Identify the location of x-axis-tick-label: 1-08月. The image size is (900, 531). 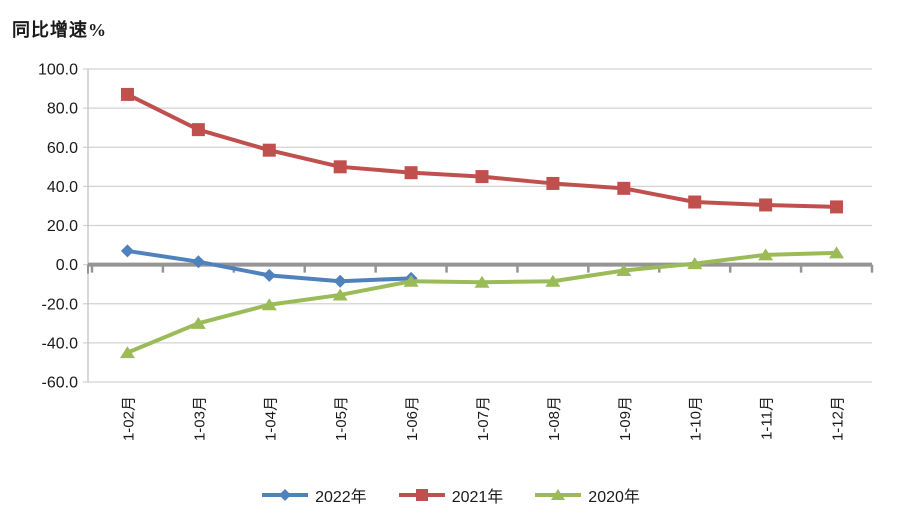
(554, 418).